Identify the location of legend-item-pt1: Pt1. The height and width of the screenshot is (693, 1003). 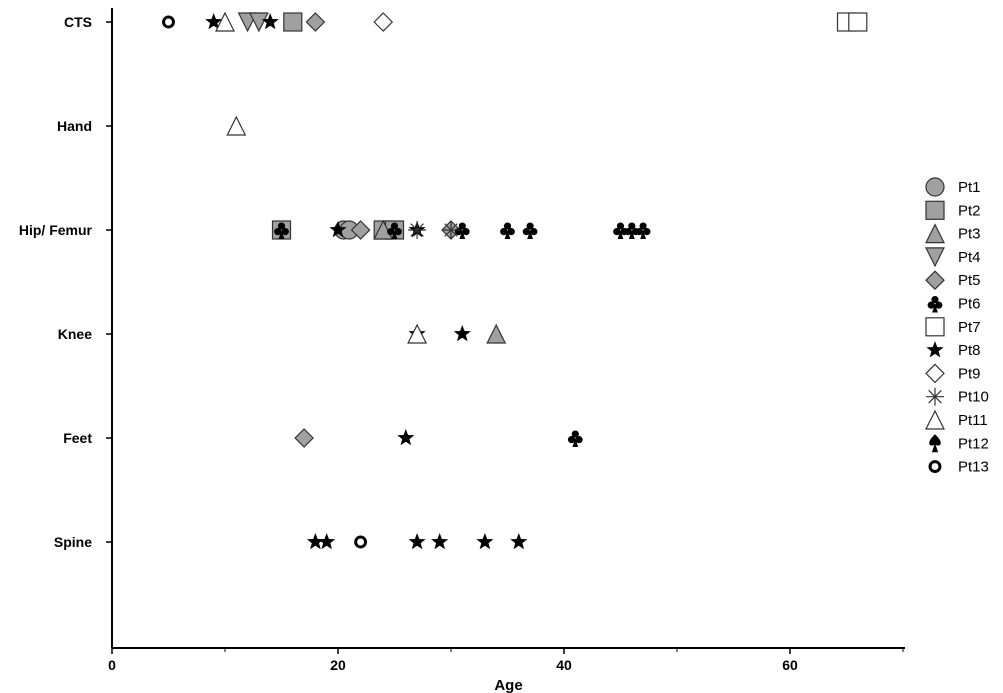
(953, 187).